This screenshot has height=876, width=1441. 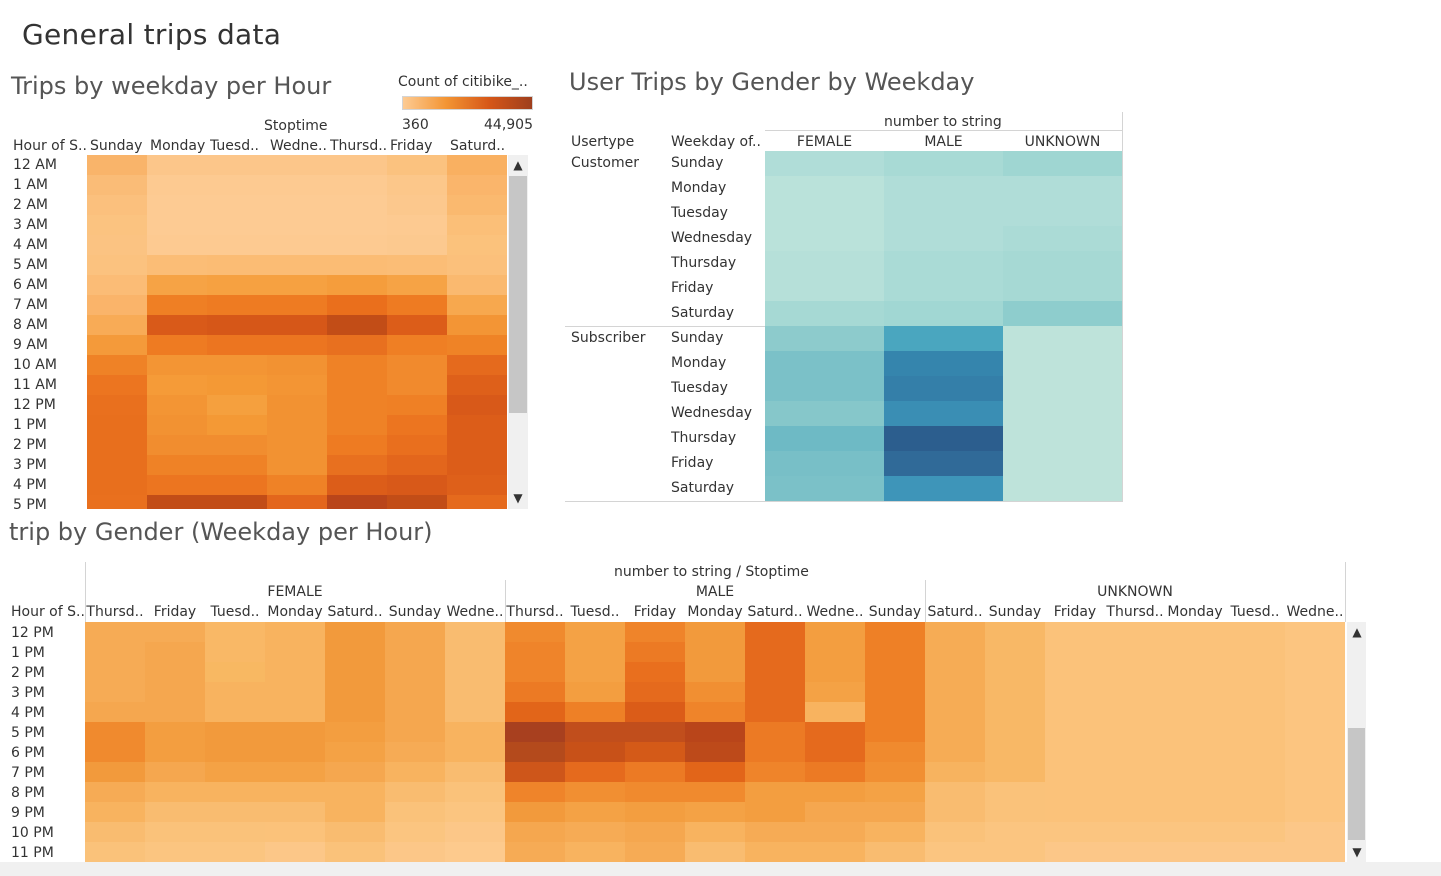 I want to click on sheet1-scrollbar-thumb, so click(x=518, y=294).